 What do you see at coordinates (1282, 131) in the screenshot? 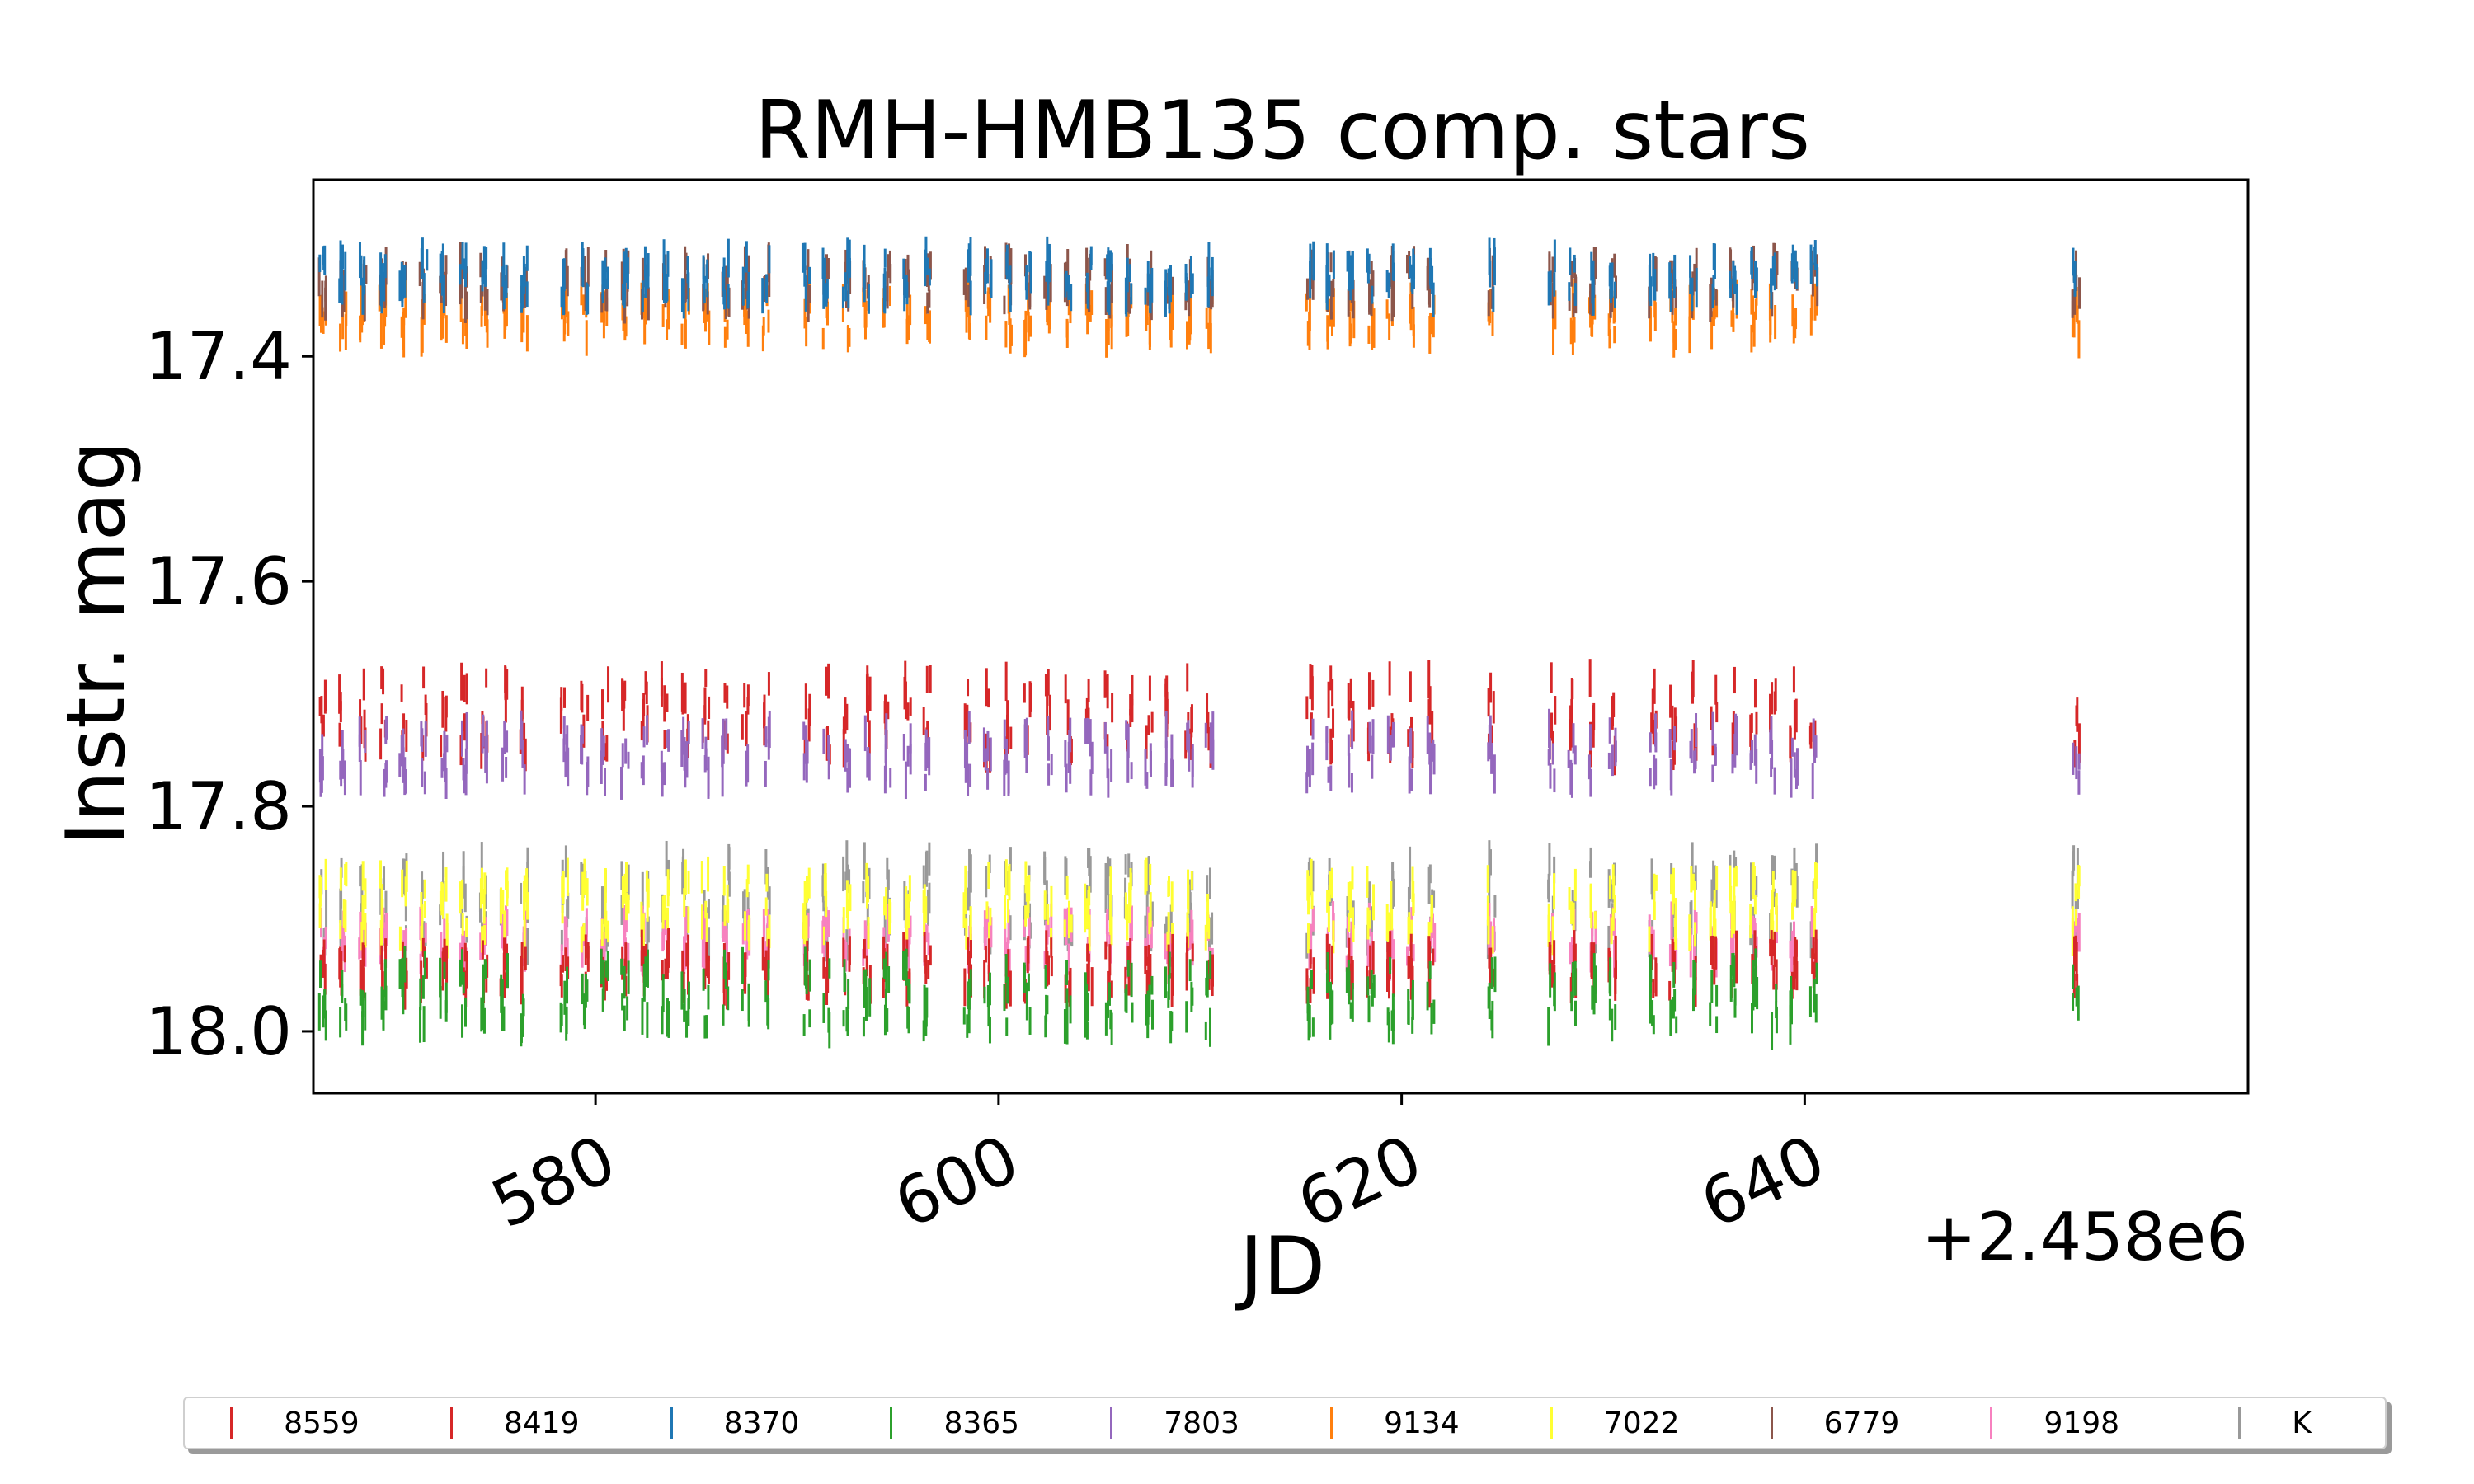
I see `chart-title: RMH-HMB135 comp. stars` at bounding box center [1282, 131].